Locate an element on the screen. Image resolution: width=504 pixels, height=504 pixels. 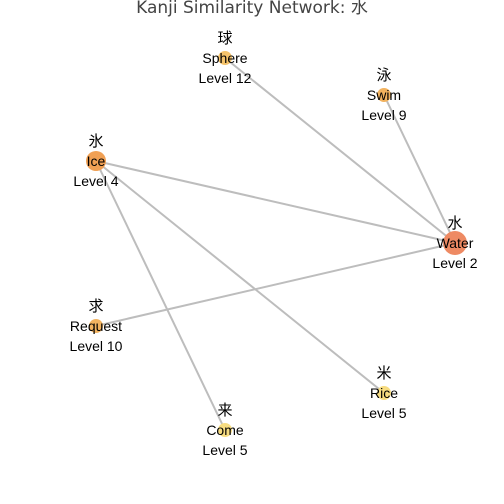
node-swim is located at coordinates (384, 95).